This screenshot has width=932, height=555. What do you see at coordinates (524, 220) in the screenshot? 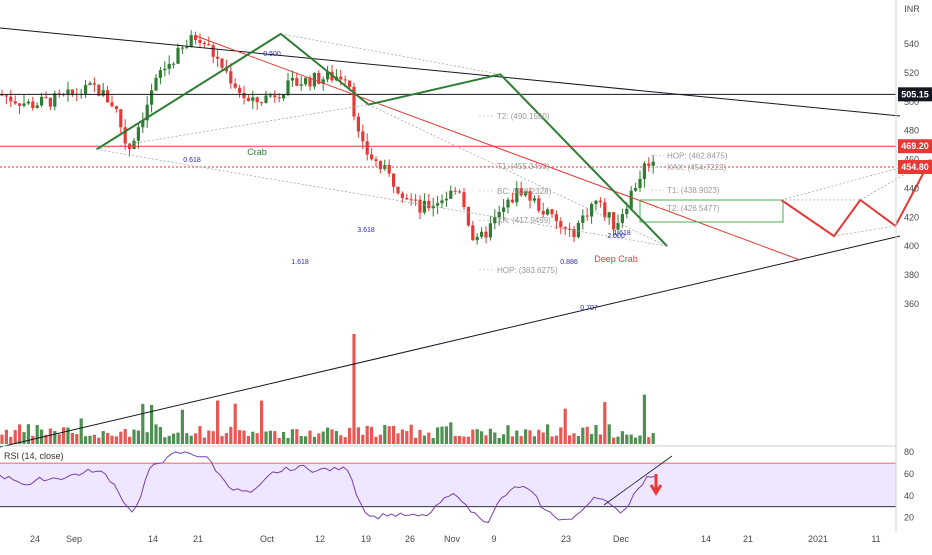
I see `annotation-label: XA: (417.9499)` at bounding box center [524, 220].